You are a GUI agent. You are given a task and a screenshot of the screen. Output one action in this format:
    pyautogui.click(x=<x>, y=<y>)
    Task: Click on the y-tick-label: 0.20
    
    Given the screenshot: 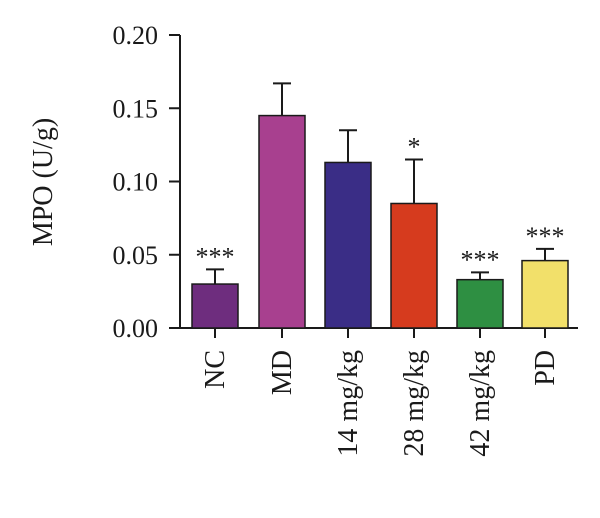 What is the action you would take?
    pyautogui.click(x=136, y=35)
    